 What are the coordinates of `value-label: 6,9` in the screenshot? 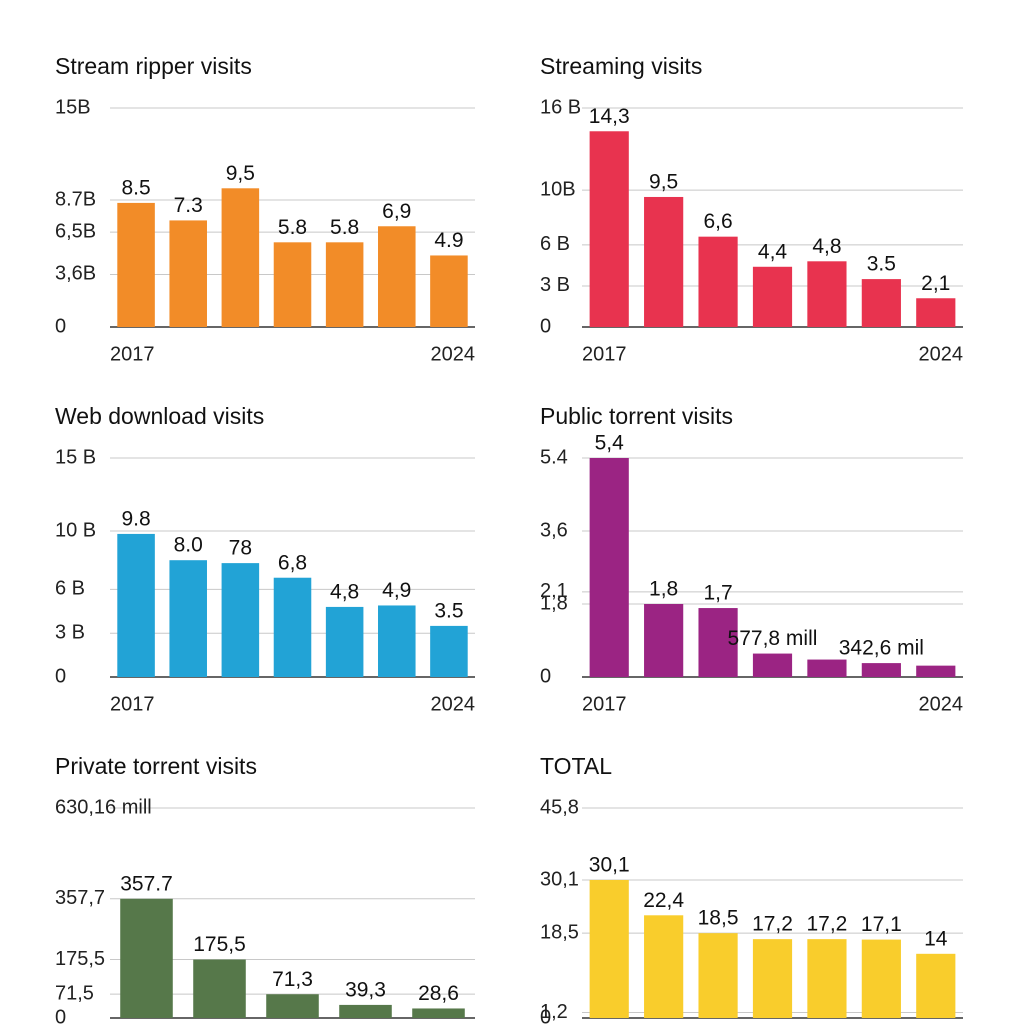 It's located at (396, 211).